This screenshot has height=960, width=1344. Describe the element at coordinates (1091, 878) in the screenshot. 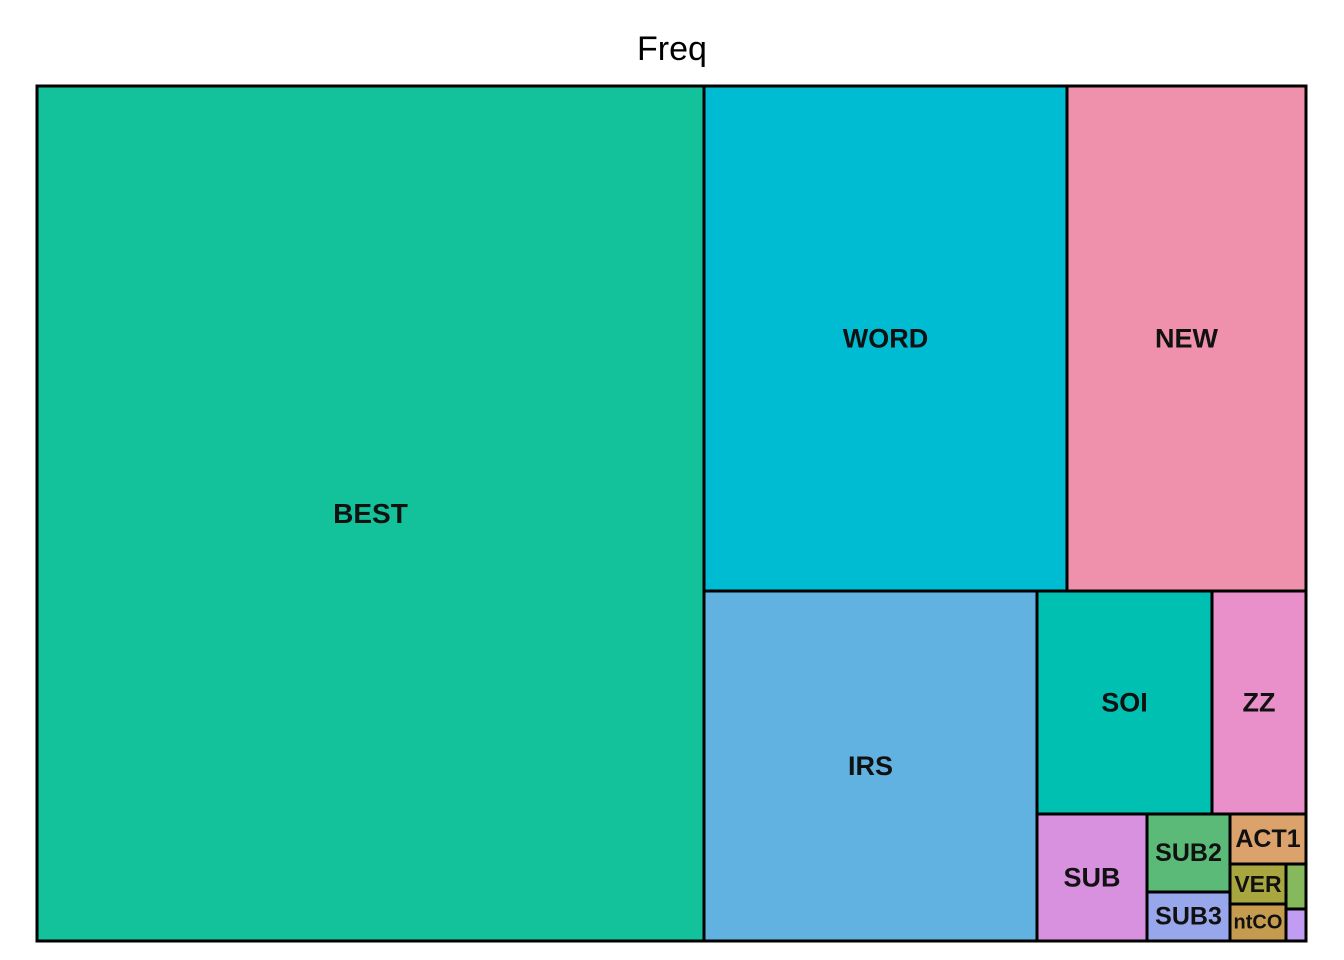

I see `tile-label-sub: SUB` at that location.